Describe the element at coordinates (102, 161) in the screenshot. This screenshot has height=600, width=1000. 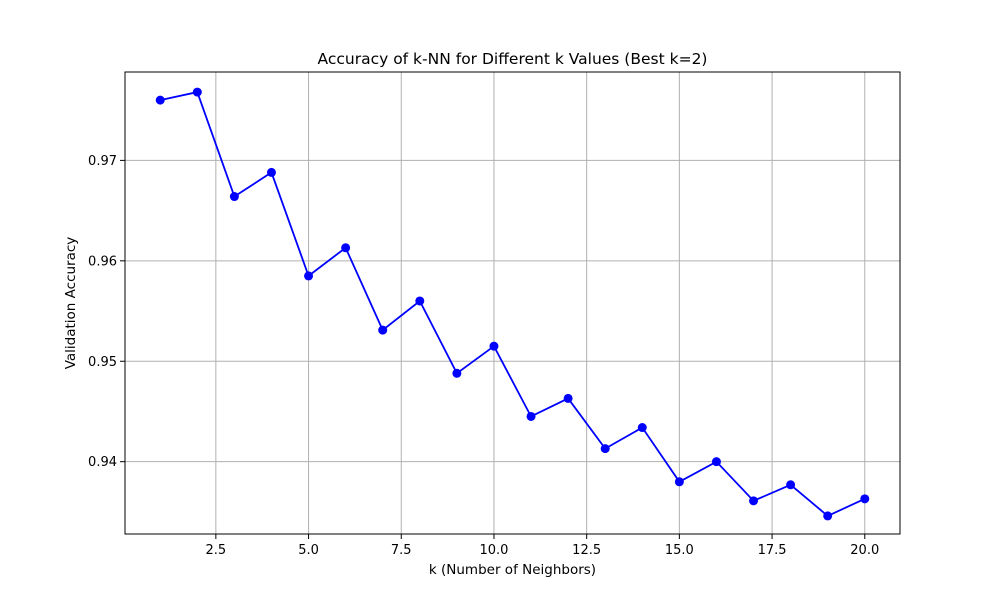
I see `y-tick-label: 0.97` at that location.